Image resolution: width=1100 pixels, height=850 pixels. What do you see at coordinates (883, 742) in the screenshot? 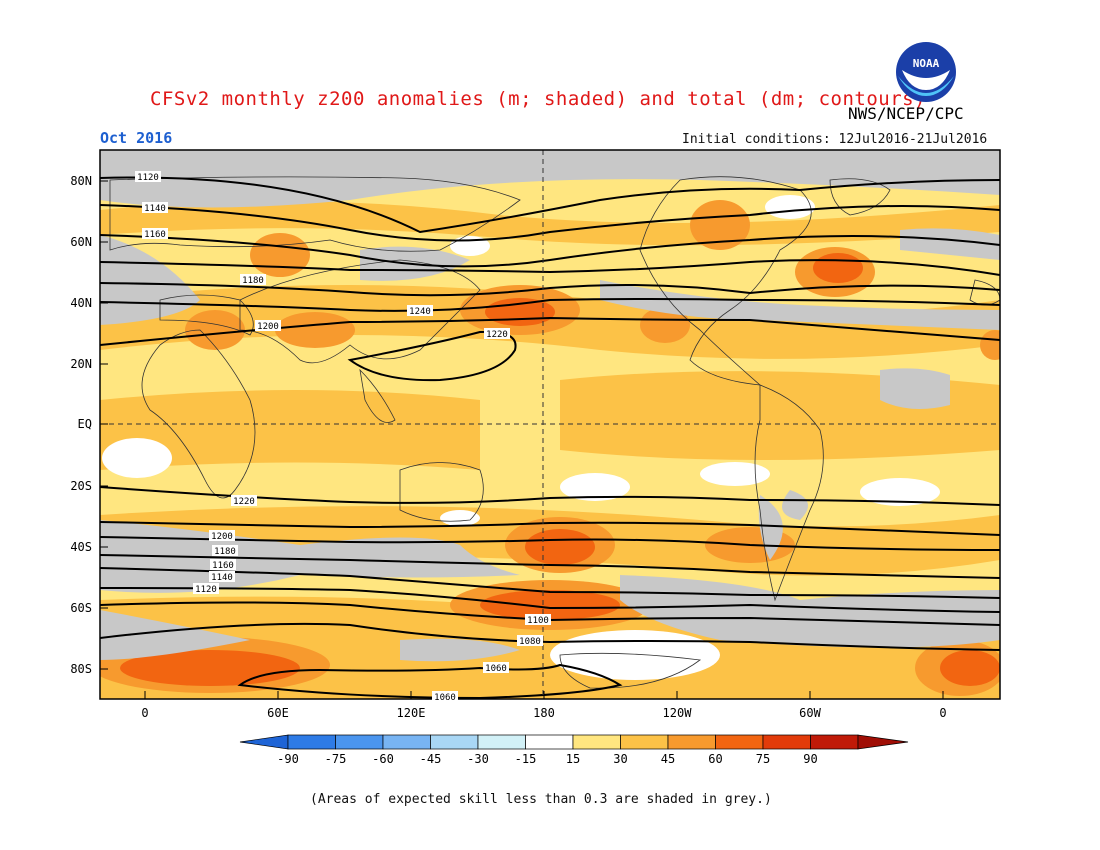
I see `colorbar-right-arrow` at bounding box center [883, 742].